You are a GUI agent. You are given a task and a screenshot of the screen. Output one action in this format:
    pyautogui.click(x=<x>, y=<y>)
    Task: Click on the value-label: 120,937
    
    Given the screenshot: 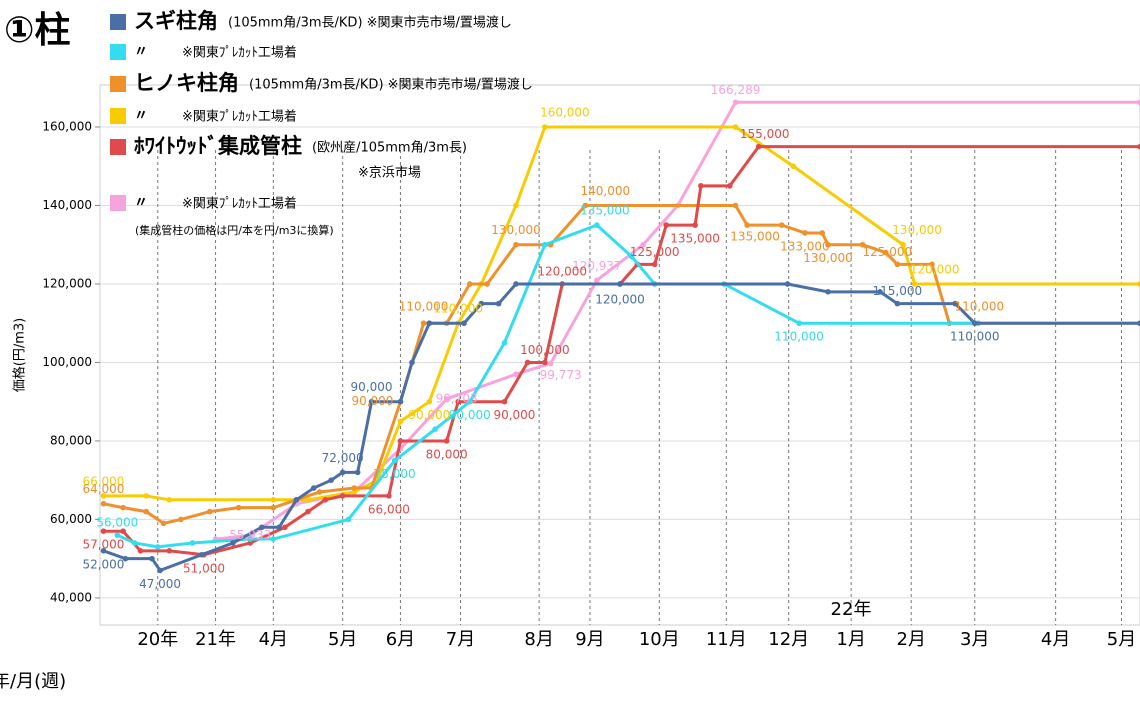 What is the action you would take?
    pyautogui.click(x=597, y=266)
    